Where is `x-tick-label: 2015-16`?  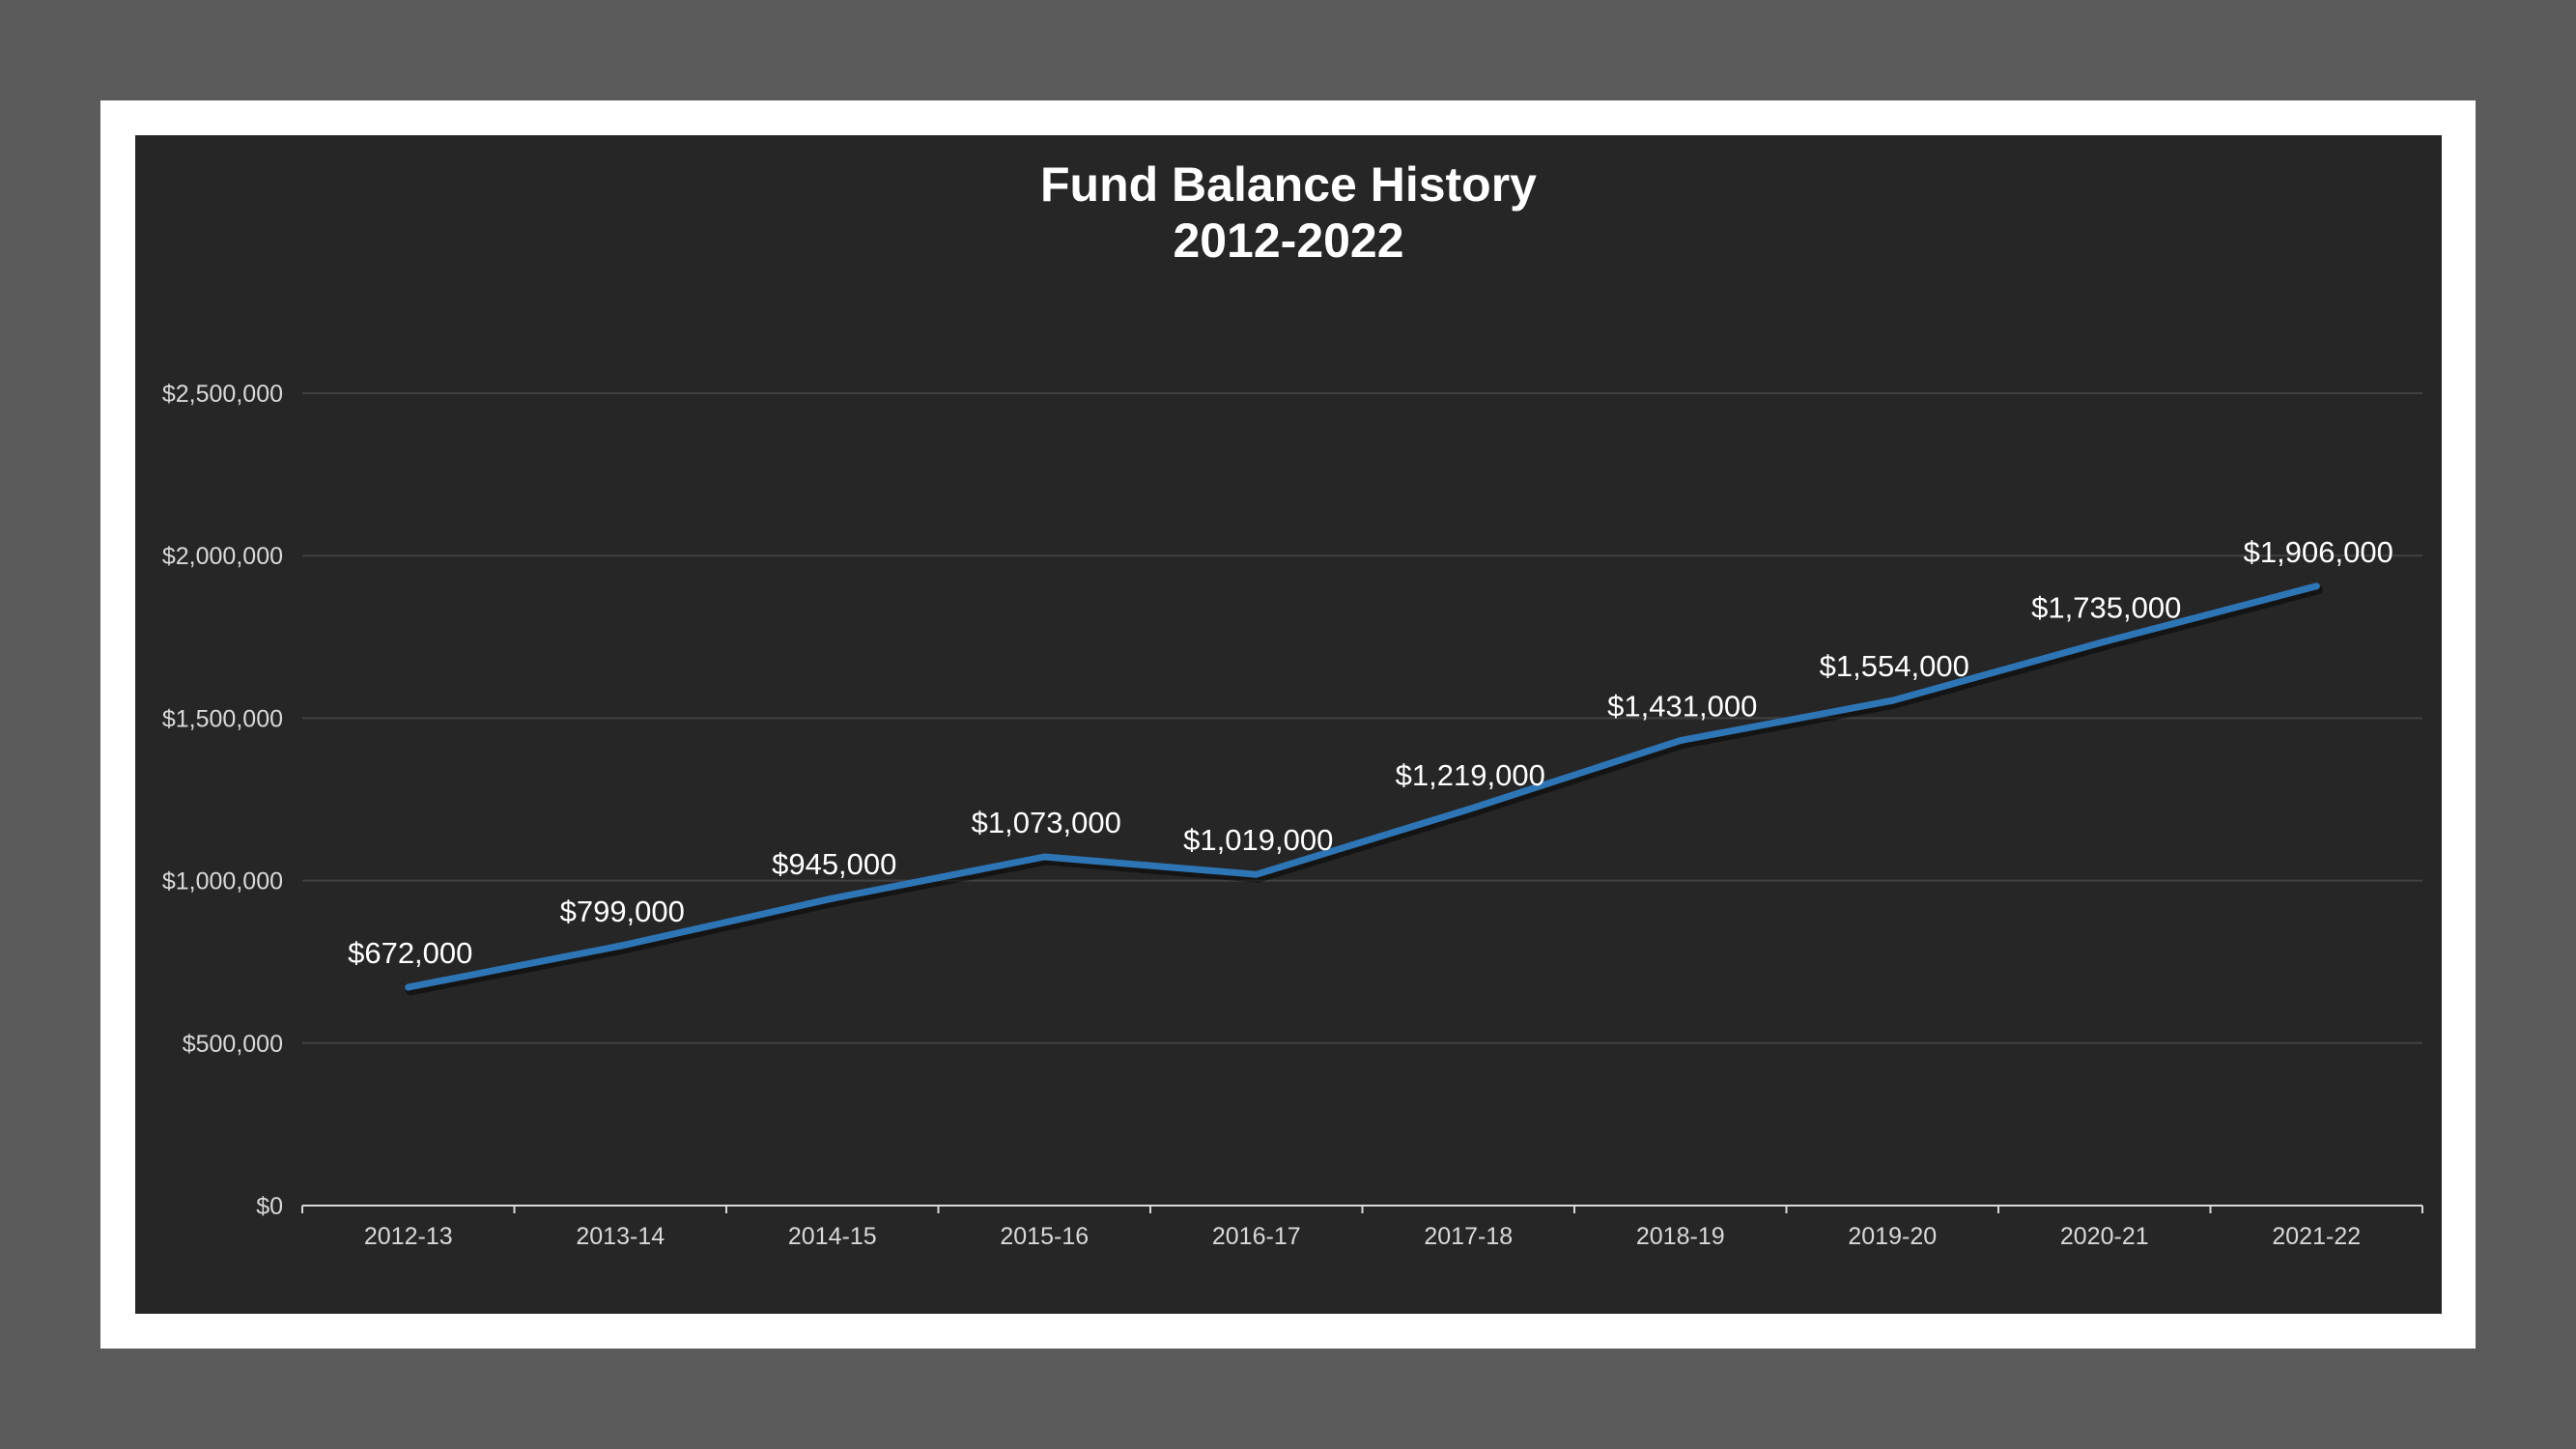
x-tick-label: 2015-16 is located at coordinates (1044, 1236).